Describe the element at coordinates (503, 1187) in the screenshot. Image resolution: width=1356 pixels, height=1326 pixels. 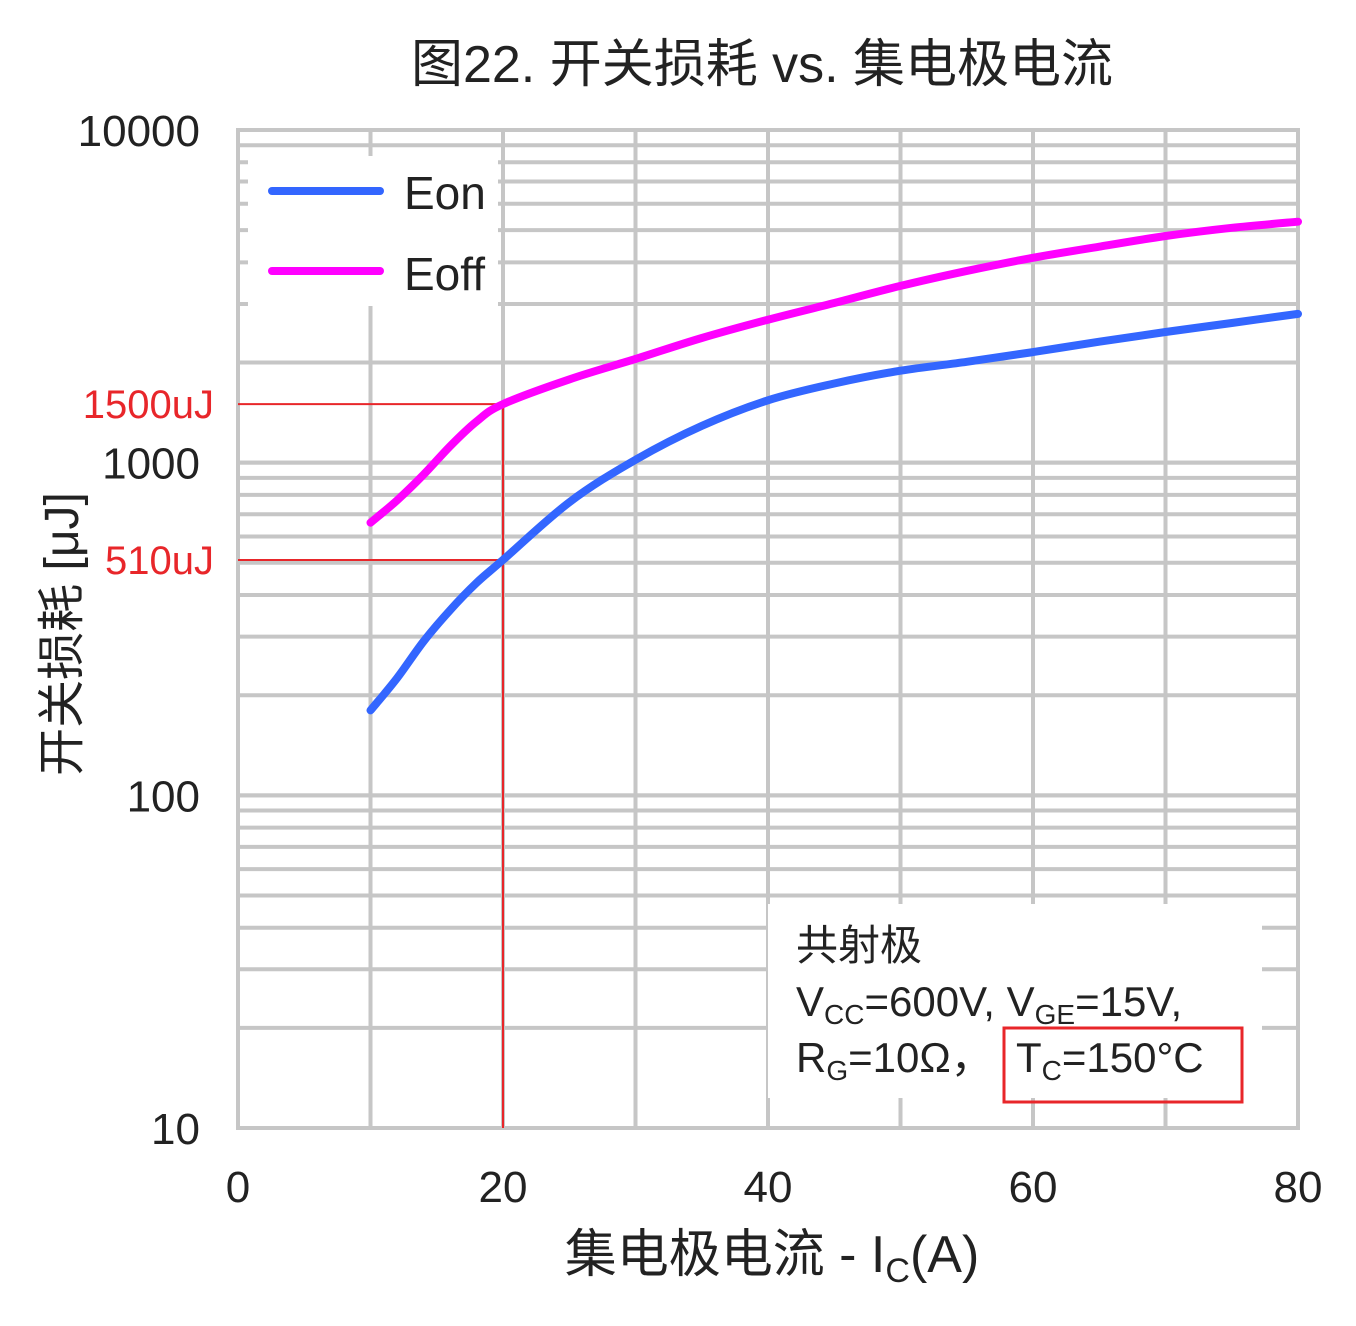
I see `x-tick-label: 20` at that location.